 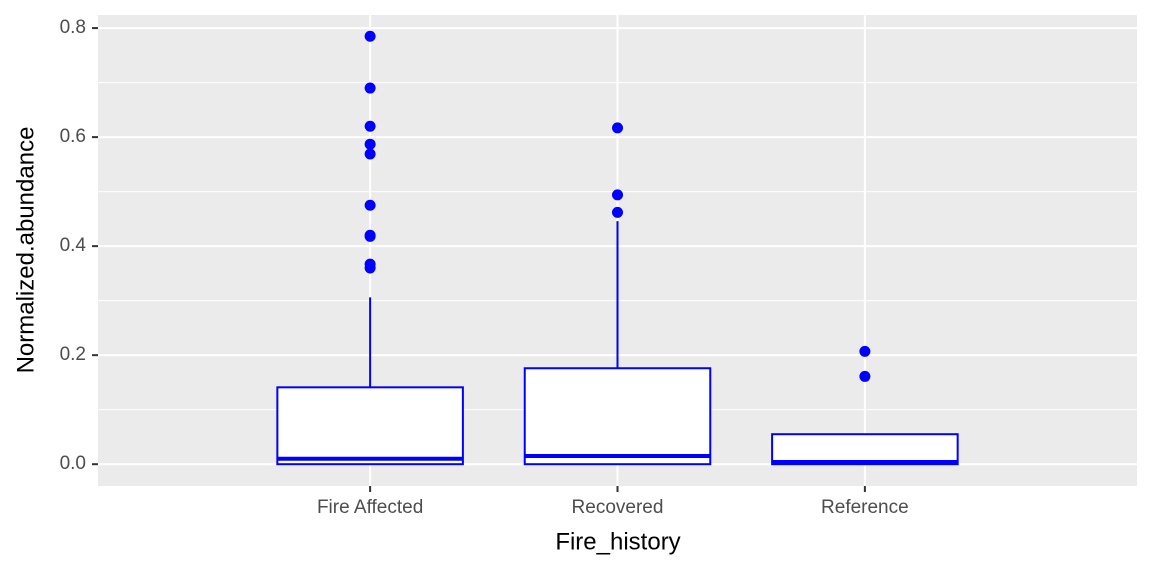 I want to click on x-tick-label: Fire Affected, so click(x=370, y=507).